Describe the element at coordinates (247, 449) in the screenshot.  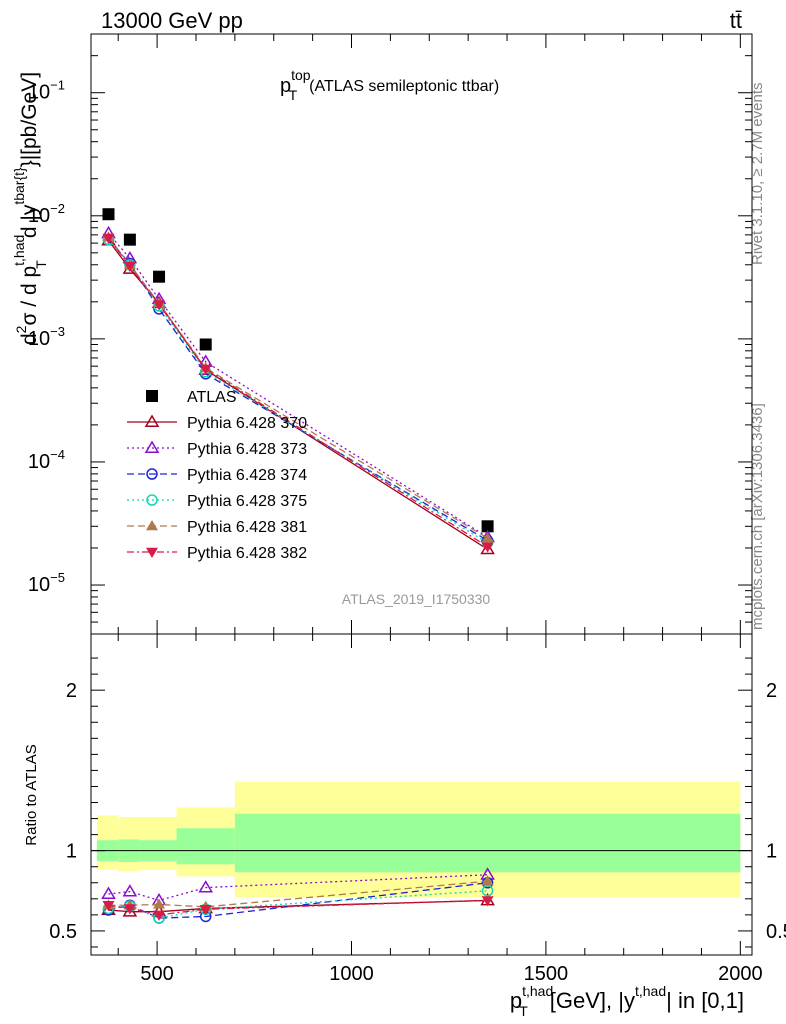
I see `legend-label: Pythia 6.428 373` at that location.